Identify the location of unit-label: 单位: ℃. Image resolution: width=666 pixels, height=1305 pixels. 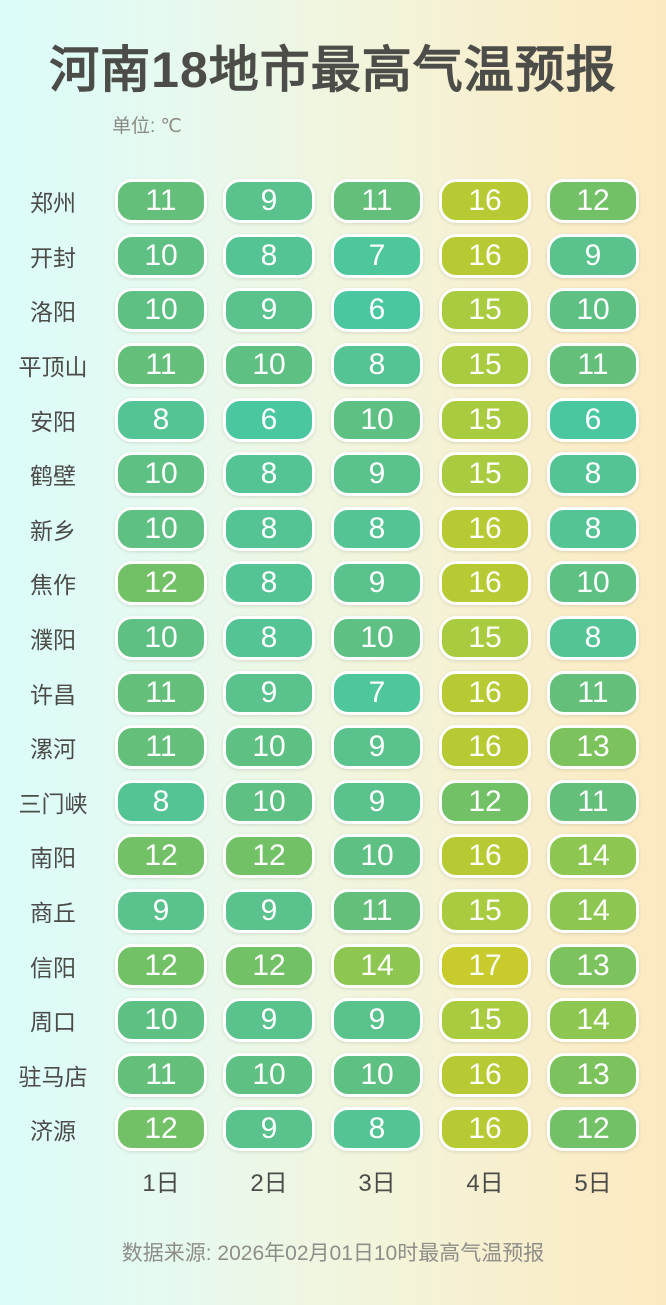
(147, 126).